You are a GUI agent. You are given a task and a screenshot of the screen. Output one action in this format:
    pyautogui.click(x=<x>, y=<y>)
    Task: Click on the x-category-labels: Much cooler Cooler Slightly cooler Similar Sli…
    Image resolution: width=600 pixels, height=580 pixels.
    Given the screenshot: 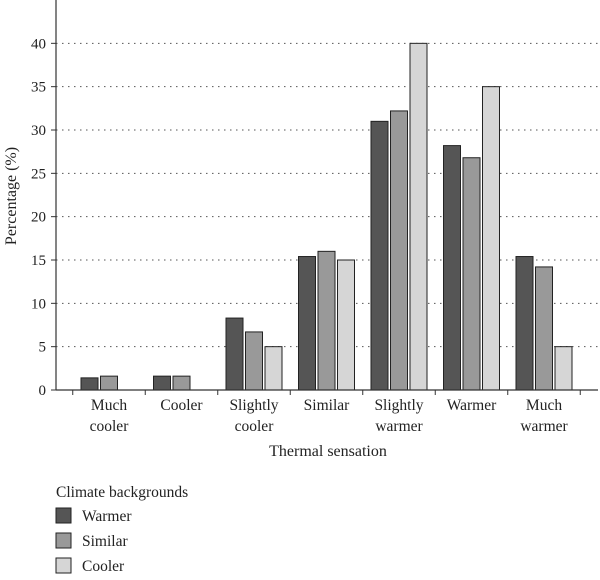 What is the action you would take?
    pyautogui.click(x=326, y=412)
    